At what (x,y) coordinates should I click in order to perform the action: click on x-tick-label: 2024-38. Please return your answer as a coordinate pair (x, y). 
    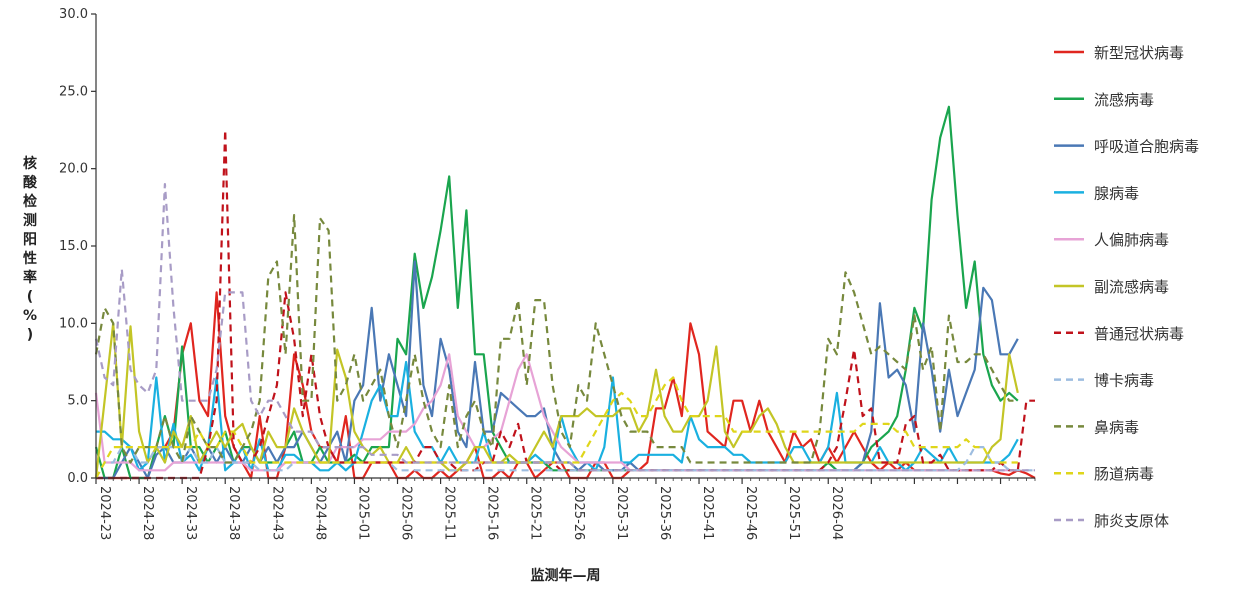
    Looking at the image, I should click on (233, 513).